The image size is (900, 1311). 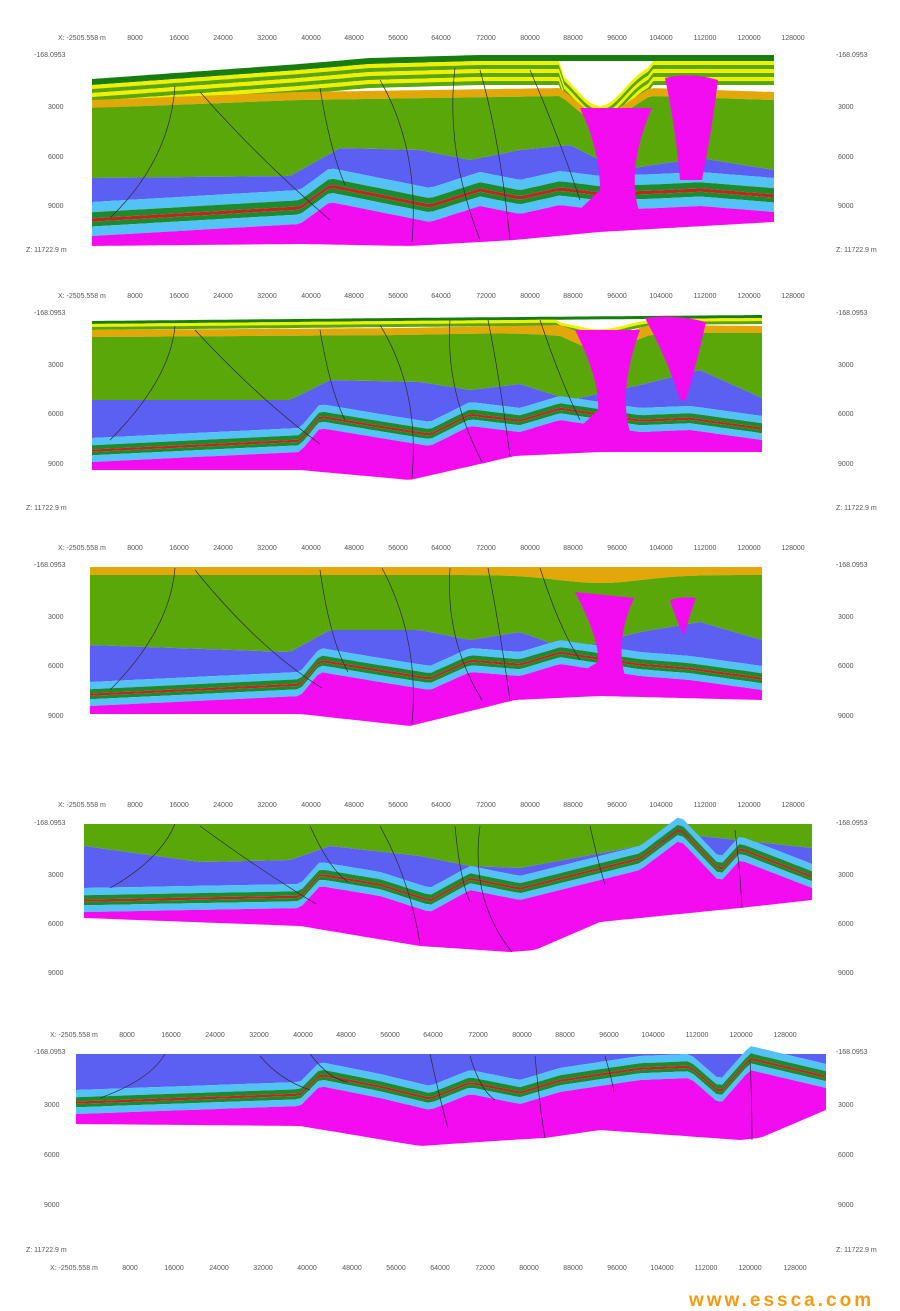 What do you see at coordinates (856, 1250) in the screenshot?
I see `z-bottom-label: Z: 11722.9 m` at bounding box center [856, 1250].